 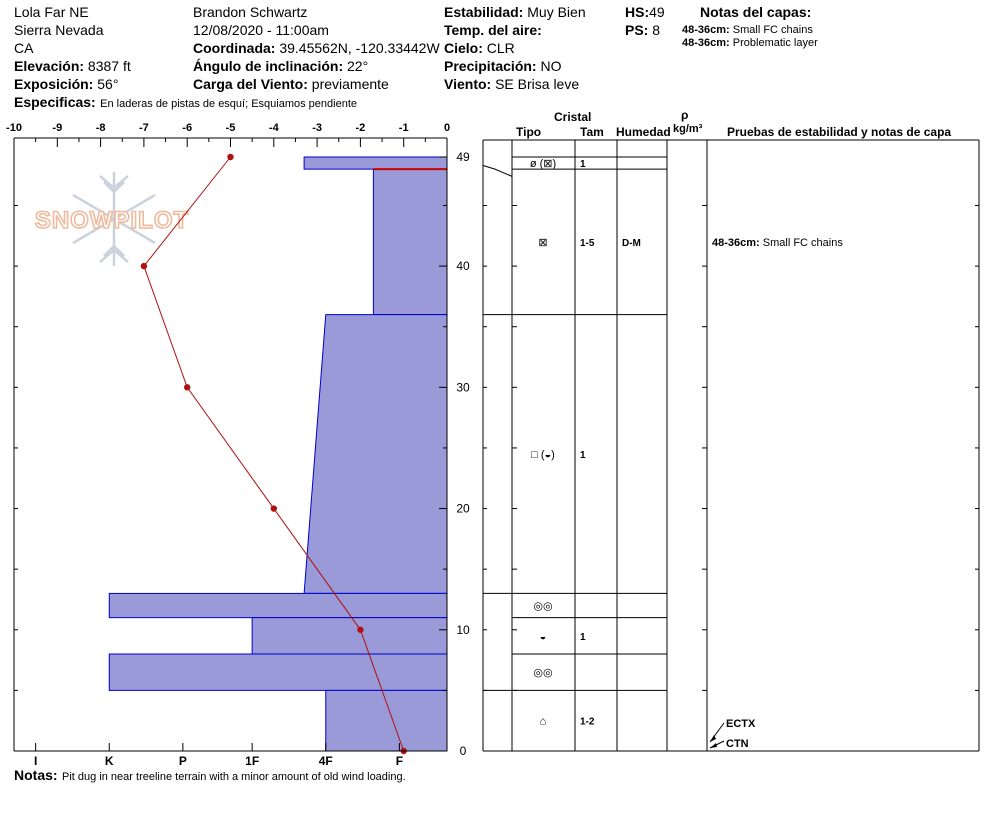 I want to click on sky-value: CLR, so click(x=500, y=48).